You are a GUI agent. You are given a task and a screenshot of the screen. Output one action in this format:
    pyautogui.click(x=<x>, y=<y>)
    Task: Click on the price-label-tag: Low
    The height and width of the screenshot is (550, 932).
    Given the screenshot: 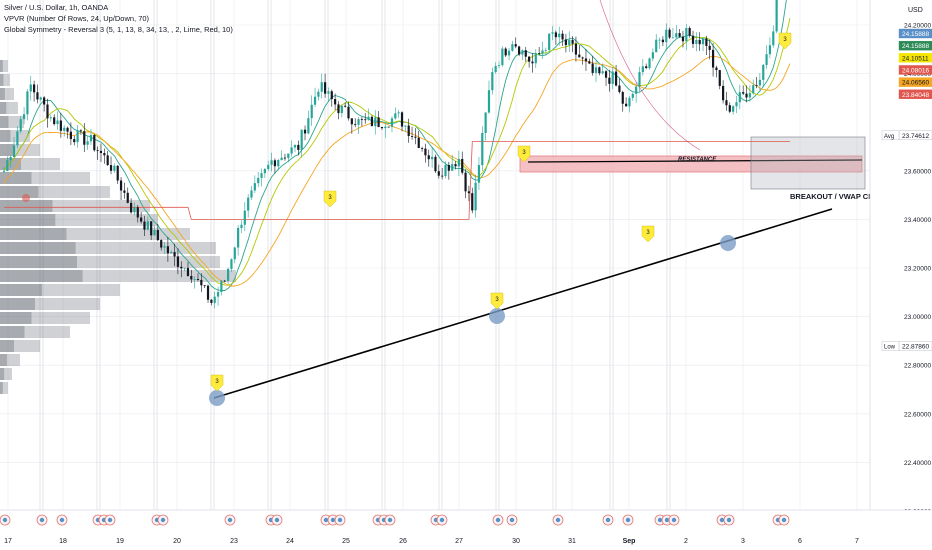 What is the action you would take?
    pyautogui.click(x=890, y=348)
    